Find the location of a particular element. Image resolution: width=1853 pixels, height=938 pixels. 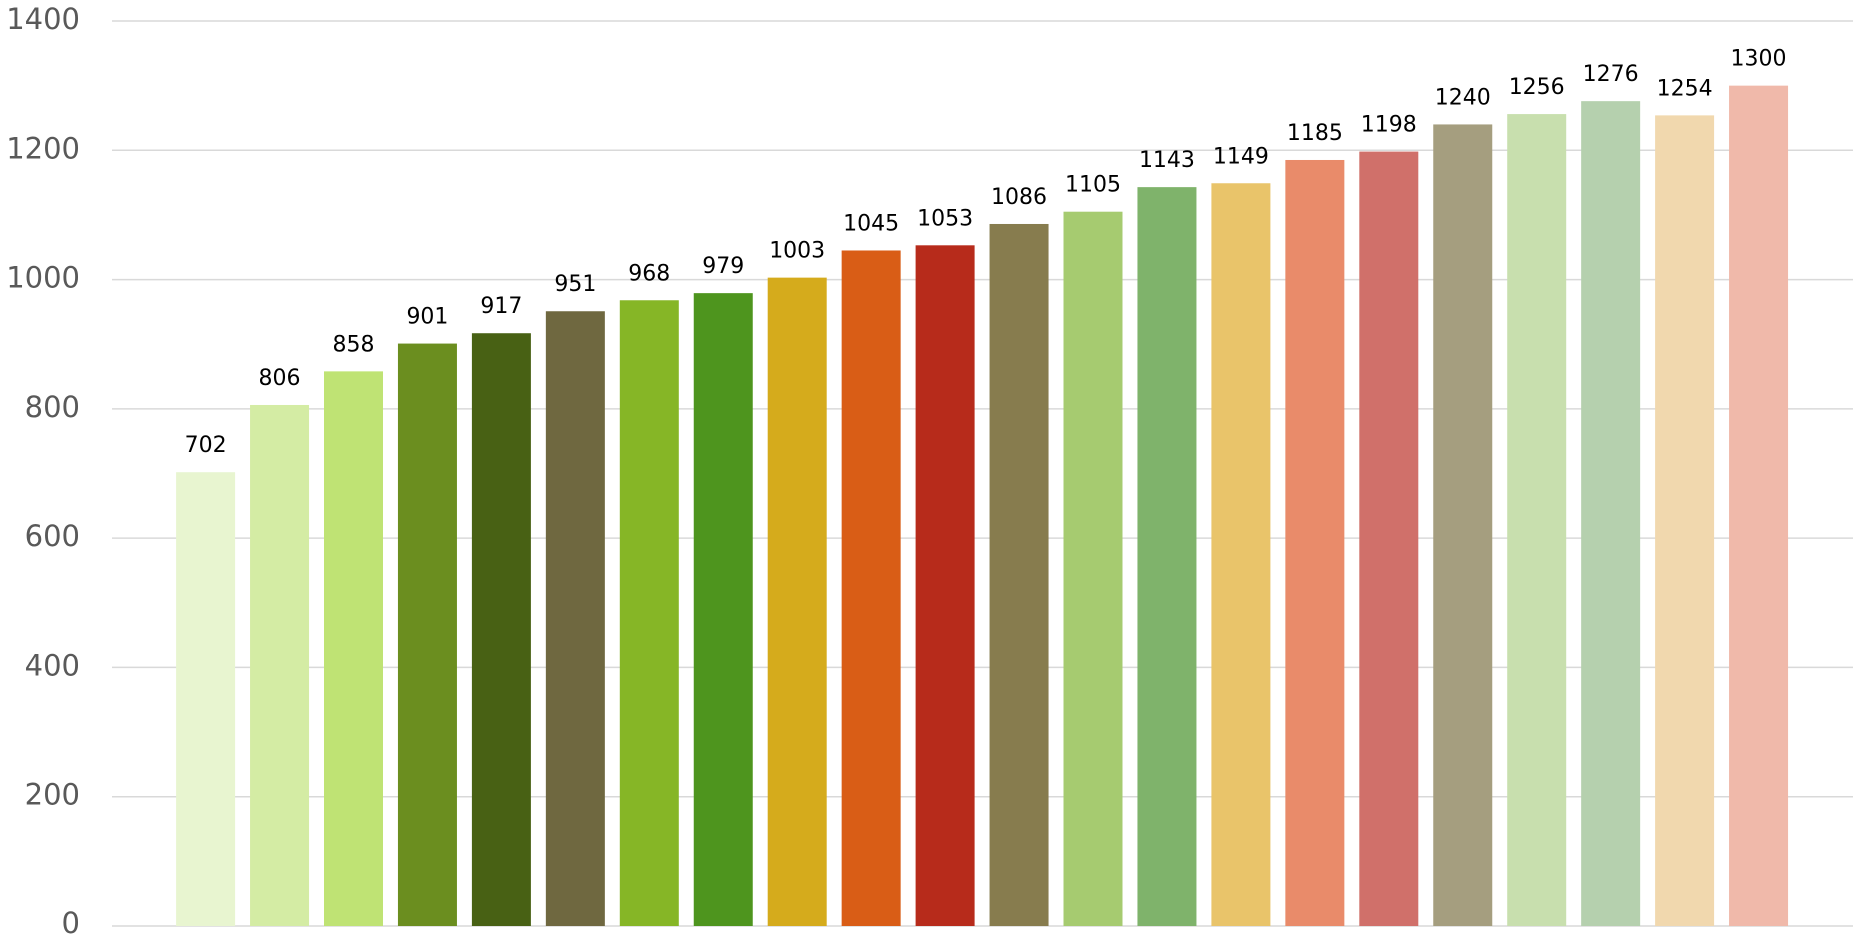

value-label: 1149 is located at coordinates (1241, 156).